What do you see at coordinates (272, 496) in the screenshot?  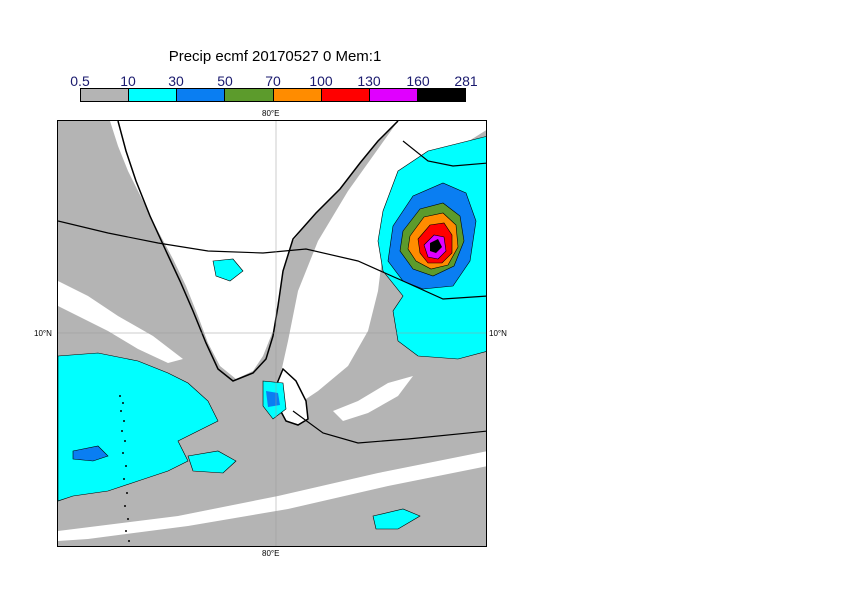 I see `southern-white-band` at bounding box center [272, 496].